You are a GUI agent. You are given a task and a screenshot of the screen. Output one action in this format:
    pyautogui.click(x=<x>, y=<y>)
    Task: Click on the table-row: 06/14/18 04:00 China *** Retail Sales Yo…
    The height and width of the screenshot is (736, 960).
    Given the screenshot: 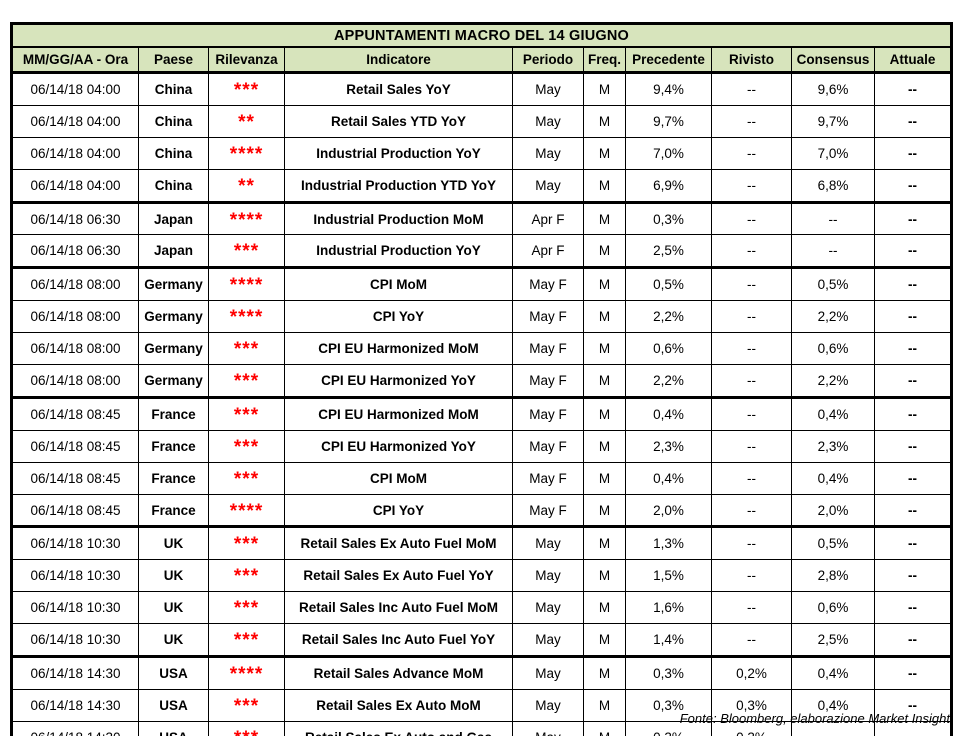 What is the action you would take?
    pyautogui.click(x=481, y=89)
    